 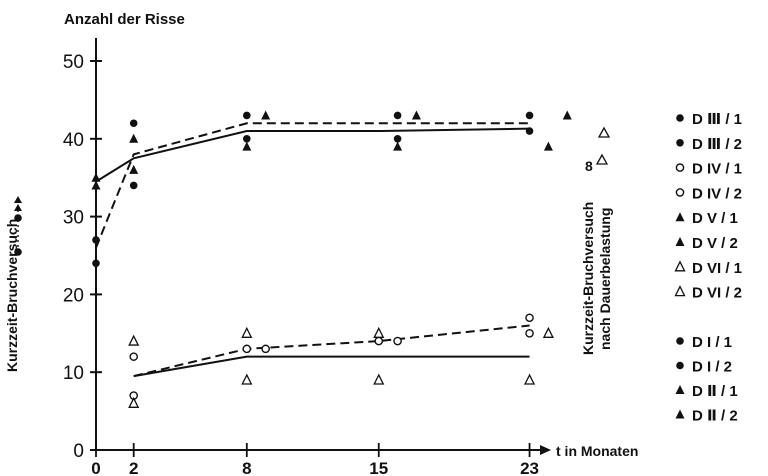 I want to click on y-tick-label: 10, so click(x=73, y=373).